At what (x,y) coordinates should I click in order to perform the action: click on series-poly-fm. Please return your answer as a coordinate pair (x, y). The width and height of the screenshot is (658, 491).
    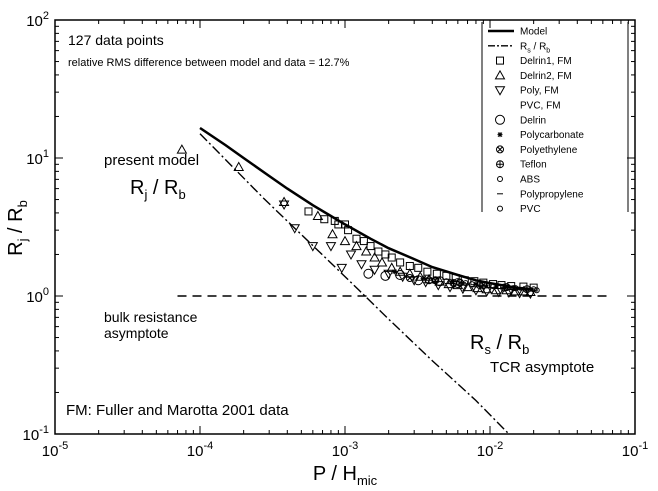
    Looking at the image, I should click on (407, 250).